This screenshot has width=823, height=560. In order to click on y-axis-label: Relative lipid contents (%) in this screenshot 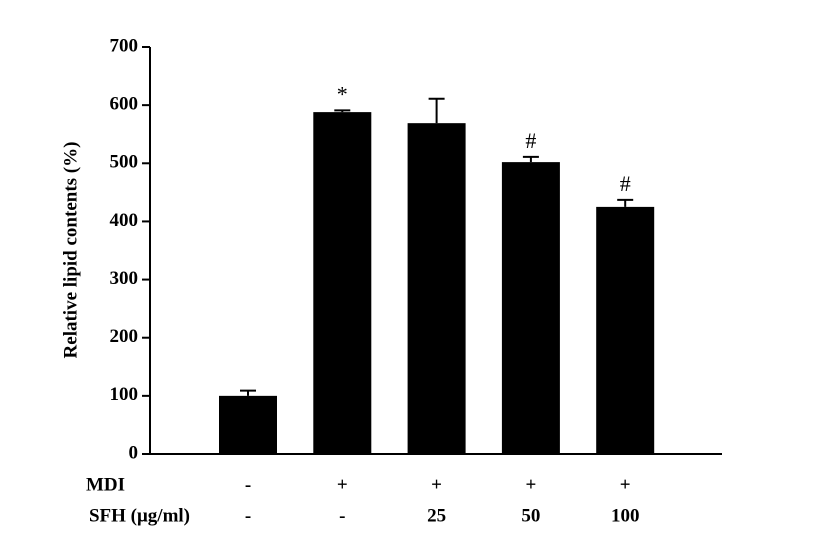, I will do `click(70, 250)`.